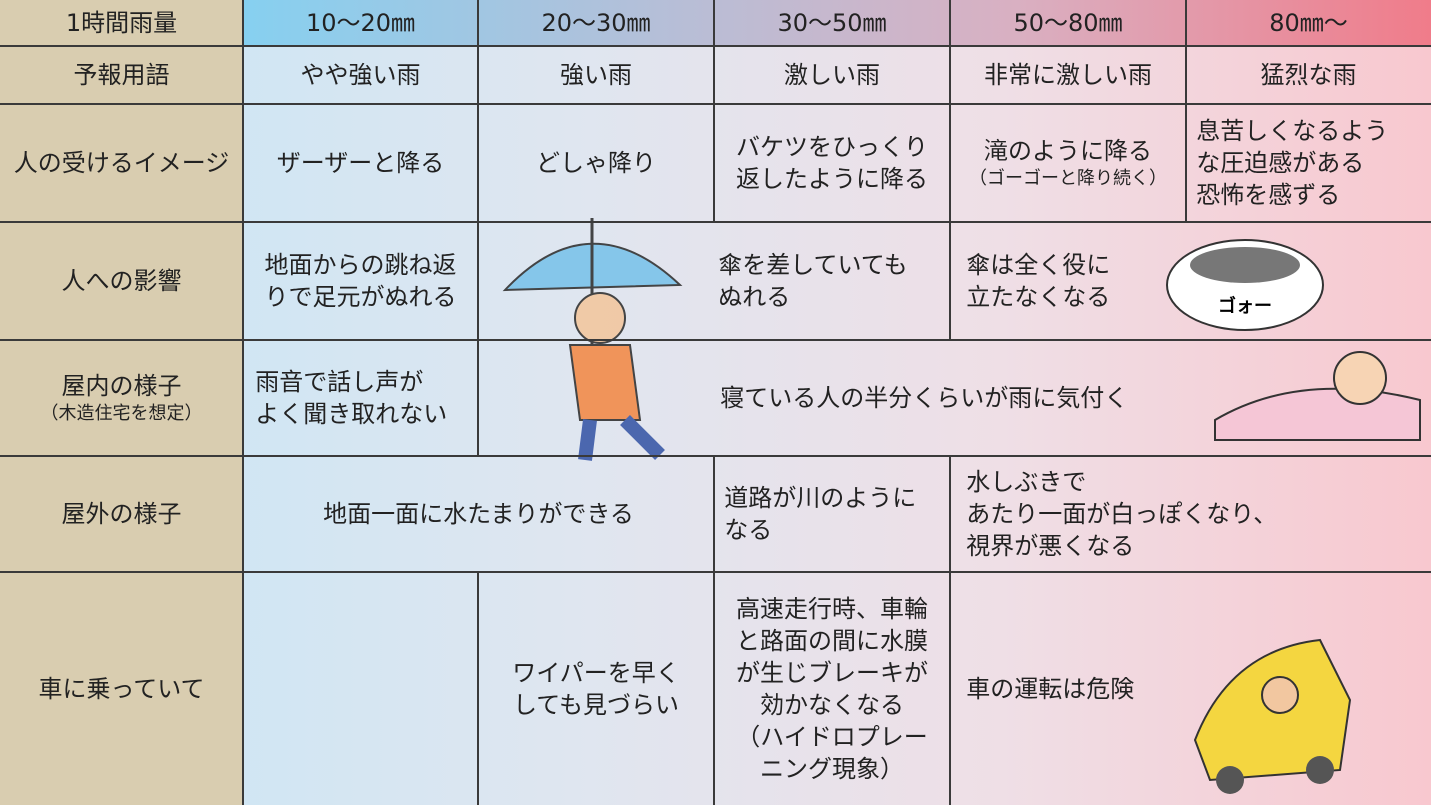  What do you see at coordinates (1190, 688) in the screenshot?
I see `table-cell: 車の運転は危険` at bounding box center [1190, 688].